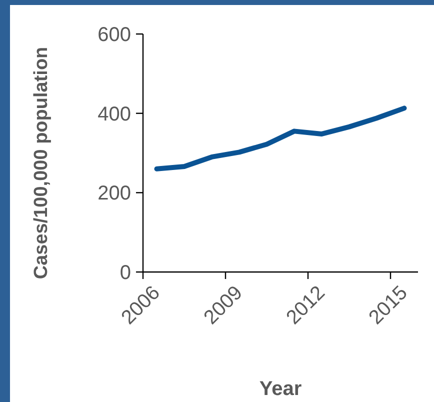 This screenshot has height=402, width=434. I want to click on x-axis-title: Year, so click(280, 389).